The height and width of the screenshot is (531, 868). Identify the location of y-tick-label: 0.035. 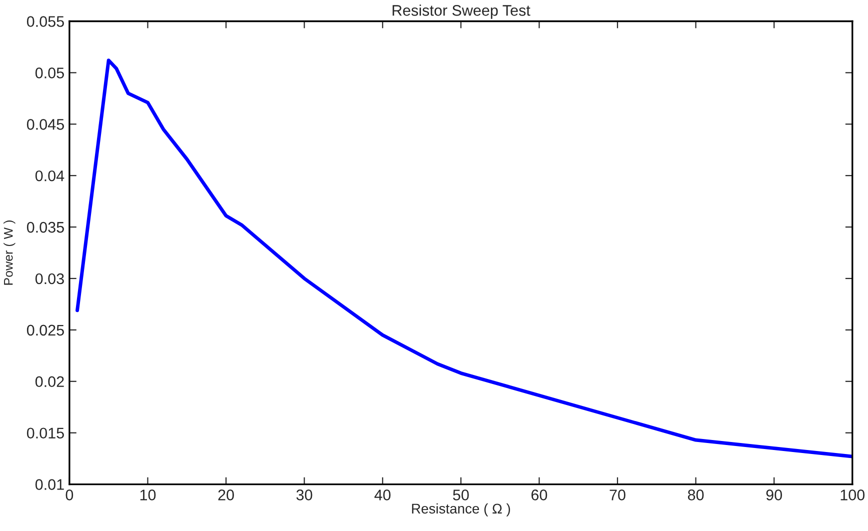
(45, 227).